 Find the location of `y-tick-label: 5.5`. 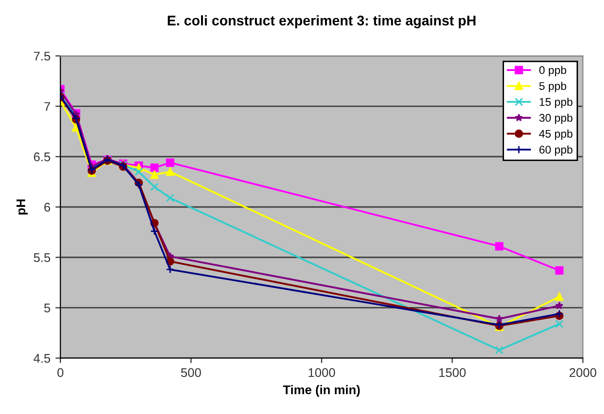

y-tick-label: 5.5 is located at coordinates (42, 257).